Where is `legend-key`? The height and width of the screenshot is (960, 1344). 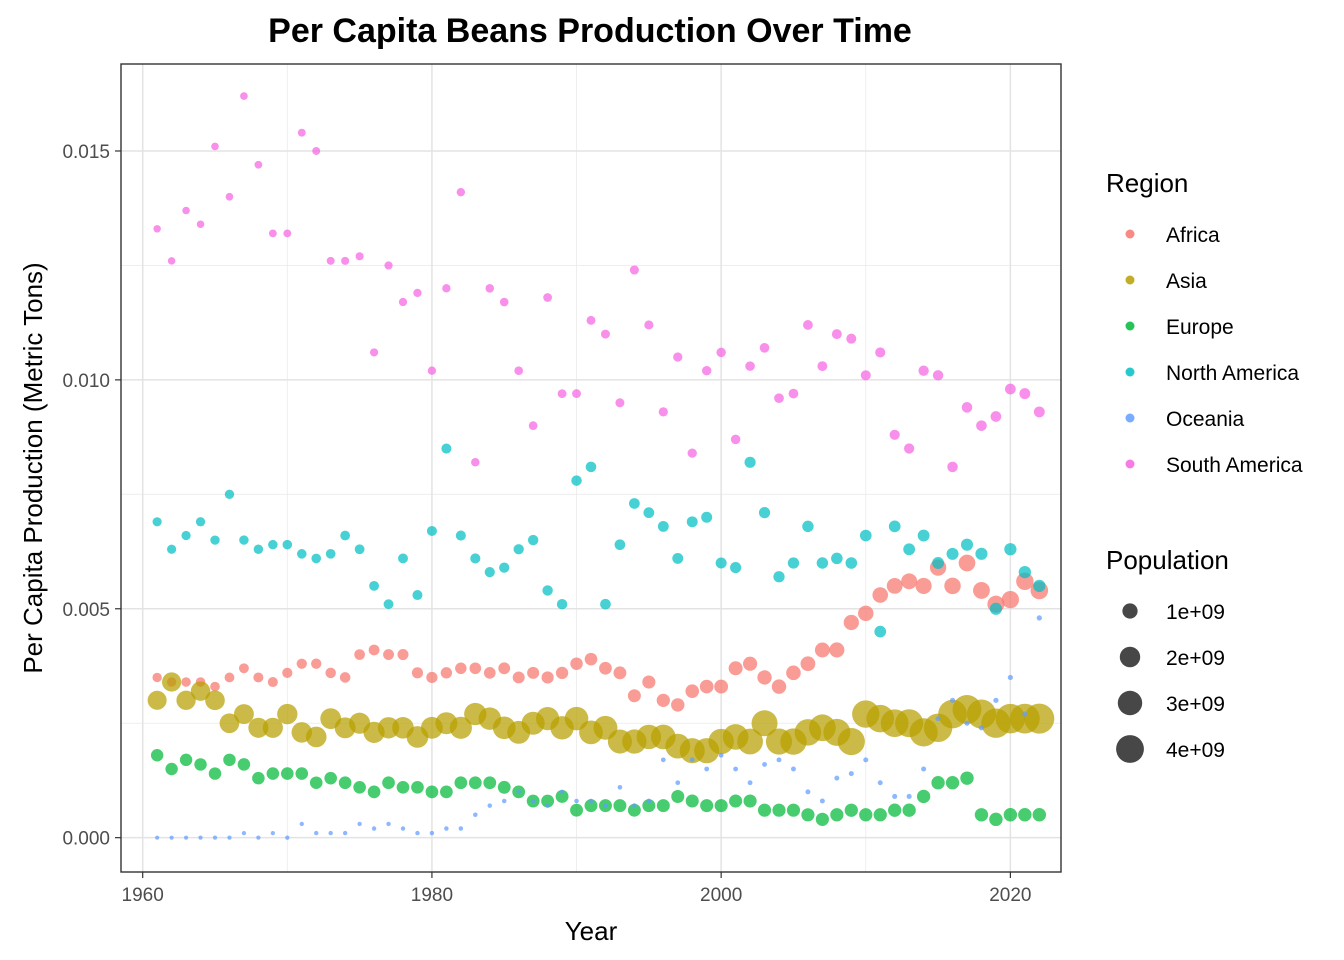 legend-key is located at coordinates (1130, 234).